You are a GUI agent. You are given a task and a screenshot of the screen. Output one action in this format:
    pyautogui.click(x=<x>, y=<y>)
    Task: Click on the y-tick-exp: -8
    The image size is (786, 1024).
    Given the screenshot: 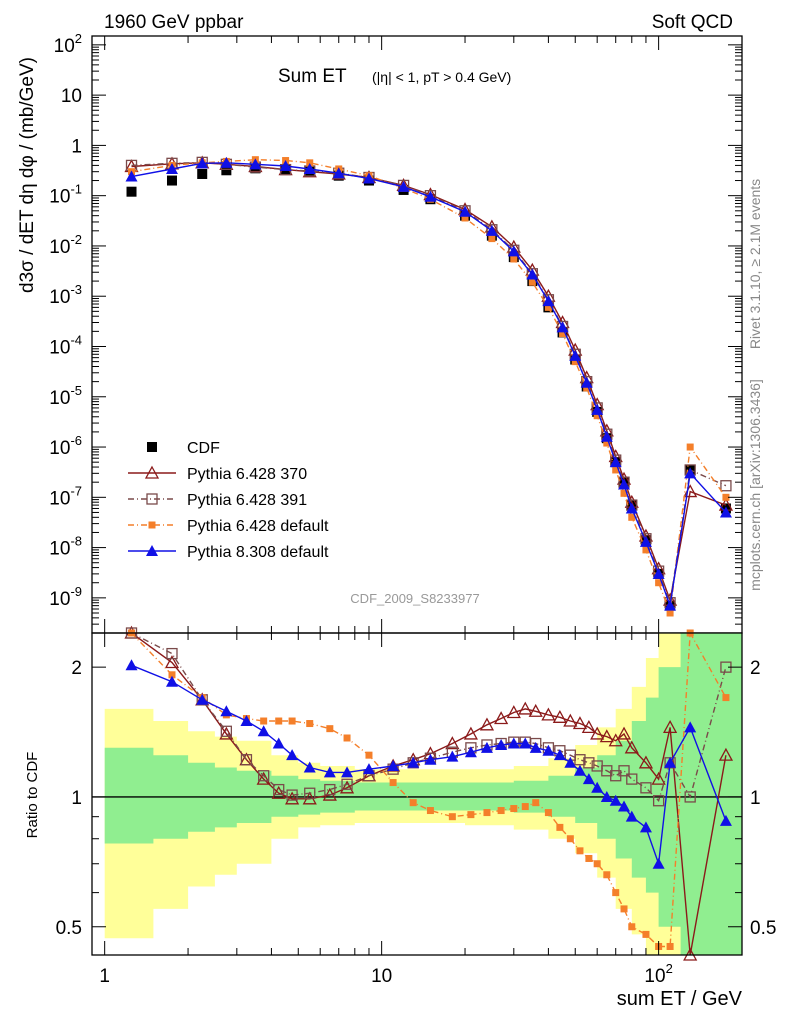 What is the action you would take?
    pyautogui.click(x=76, y=541)
    